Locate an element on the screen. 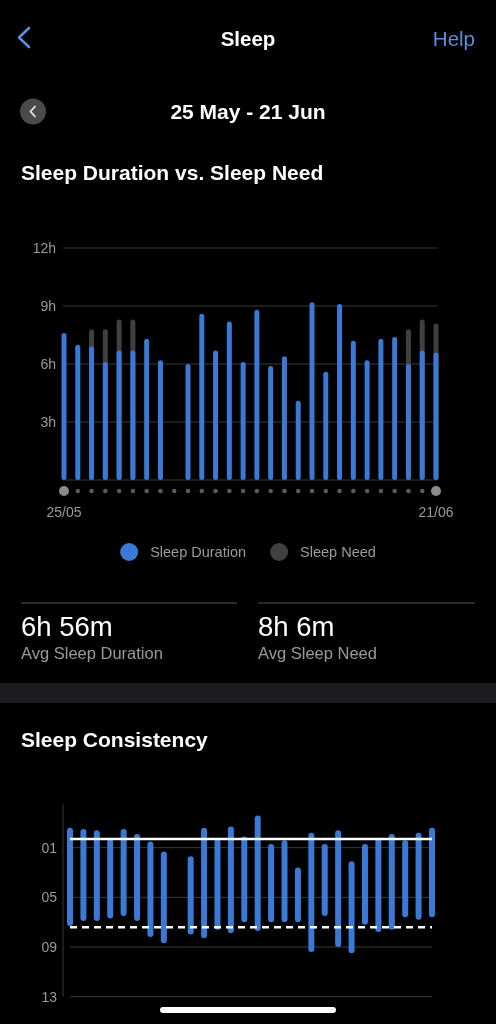 The width and height of the screenshot is (496, 1024). y-tick-label: 12h is located at coordinates (44, 248).